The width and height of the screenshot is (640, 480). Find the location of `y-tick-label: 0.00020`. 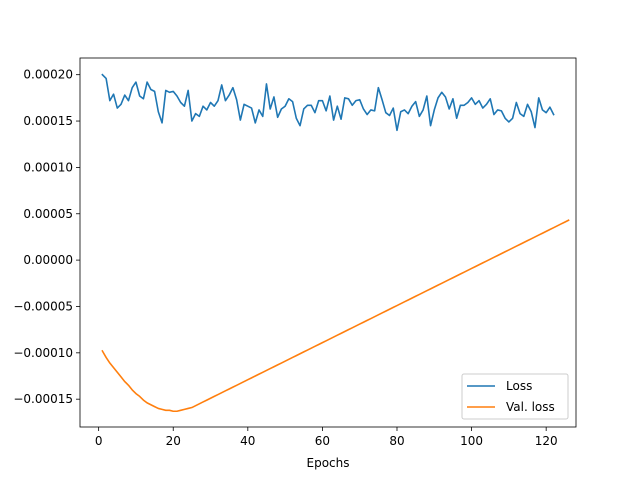

y-tick-label: 0.00020 is located at coordinates (48, 75).